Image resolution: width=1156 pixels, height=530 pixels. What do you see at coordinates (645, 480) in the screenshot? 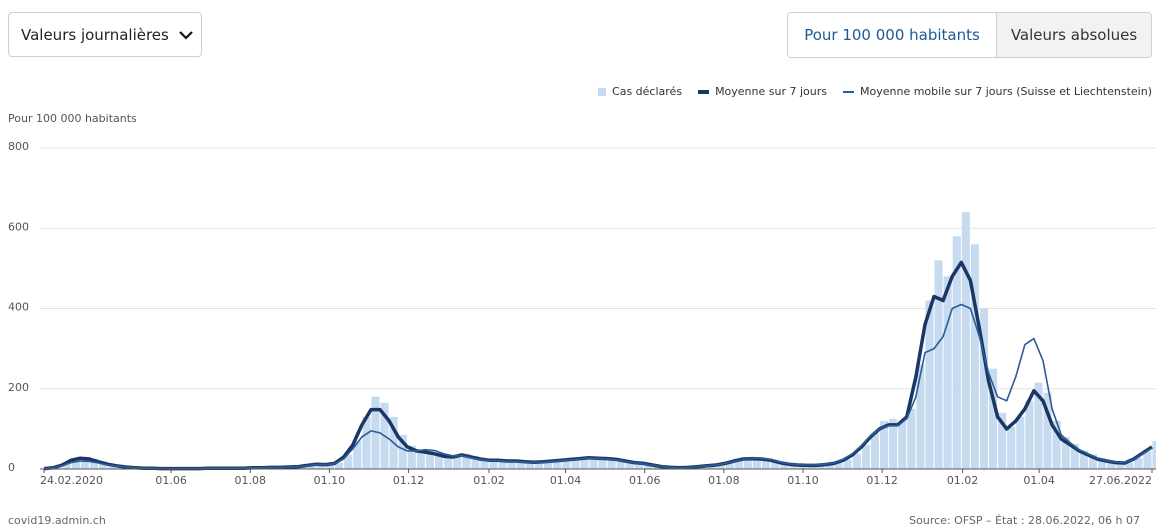
I see `x-tick-label: 01.06` at bounding box center [645, 480].